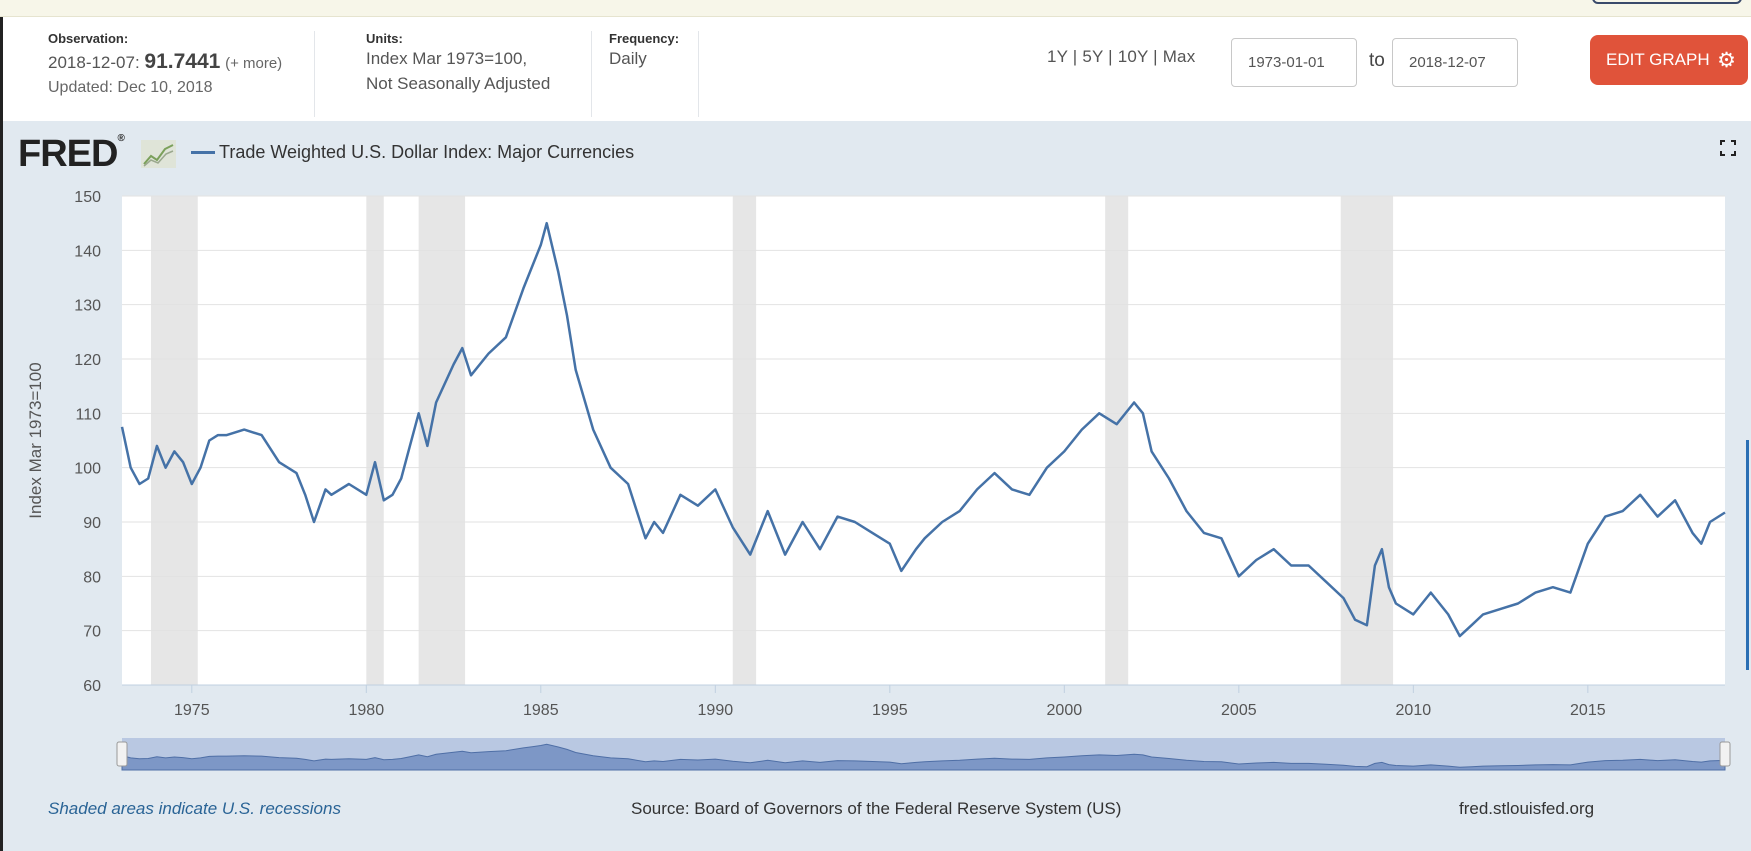 The height and width of the screenshot is (851, 1751). I want to click on observation-label: Observation:, so click(88, 38).